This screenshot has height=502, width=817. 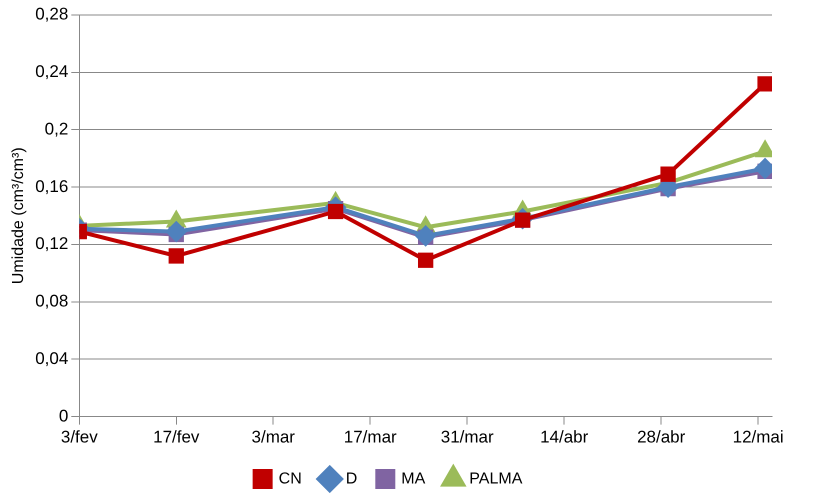 I want to click on y-tick-label: 0,2, so click(x=56, y=128).